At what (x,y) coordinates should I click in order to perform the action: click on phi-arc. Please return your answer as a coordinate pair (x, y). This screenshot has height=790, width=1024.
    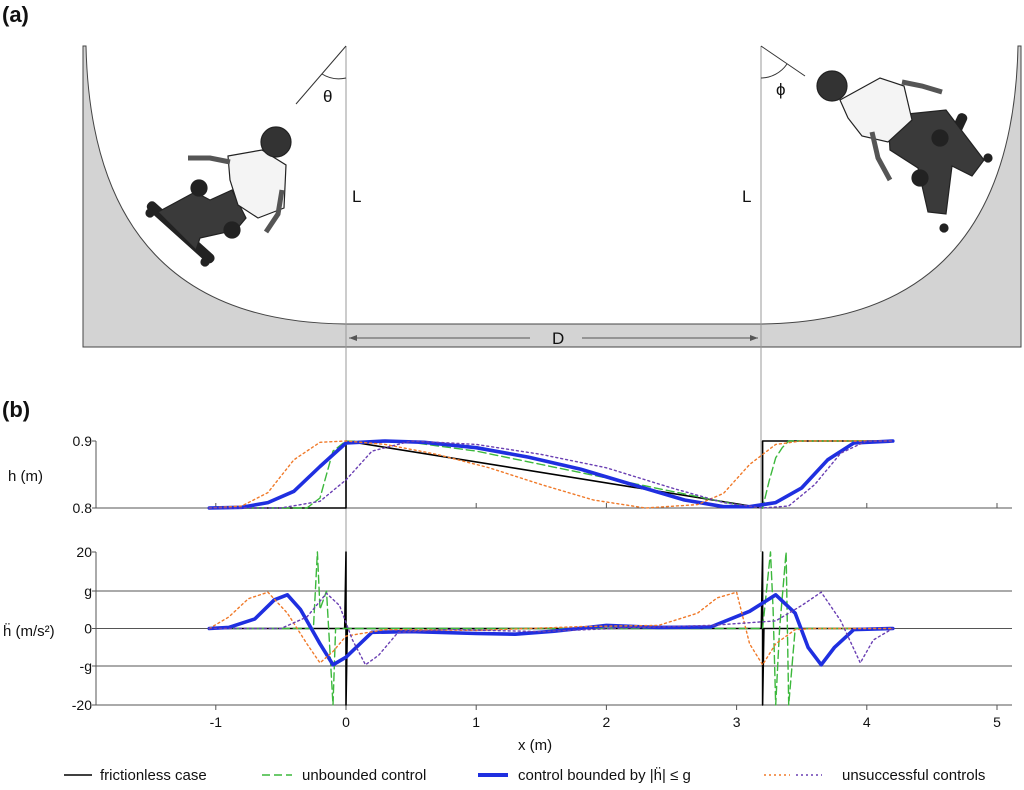
    Looking at the image, I should click on (774, 71).